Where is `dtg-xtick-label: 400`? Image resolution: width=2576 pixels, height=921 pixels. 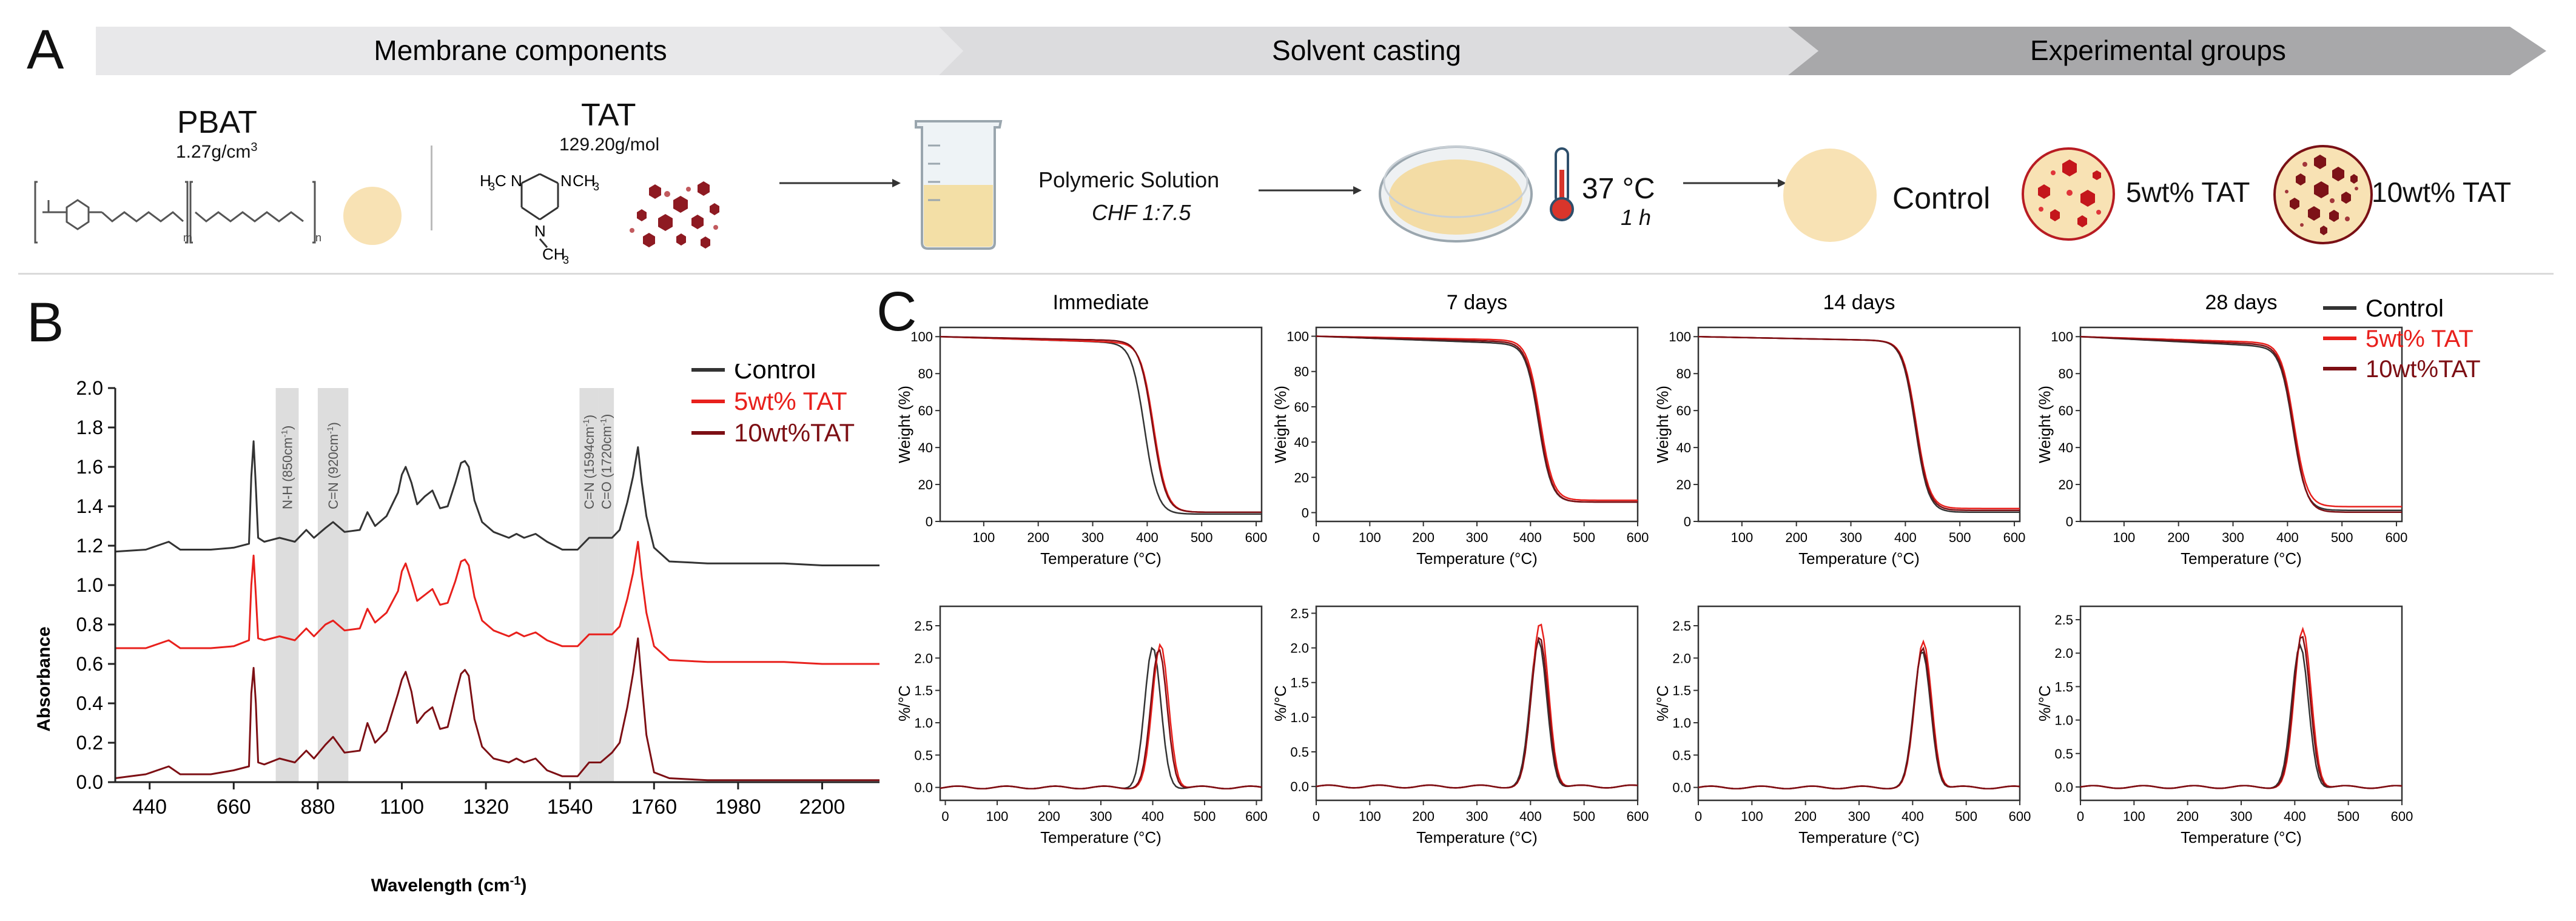
dtg-xtick-label: 400 is located at coordinates (1913, 816).